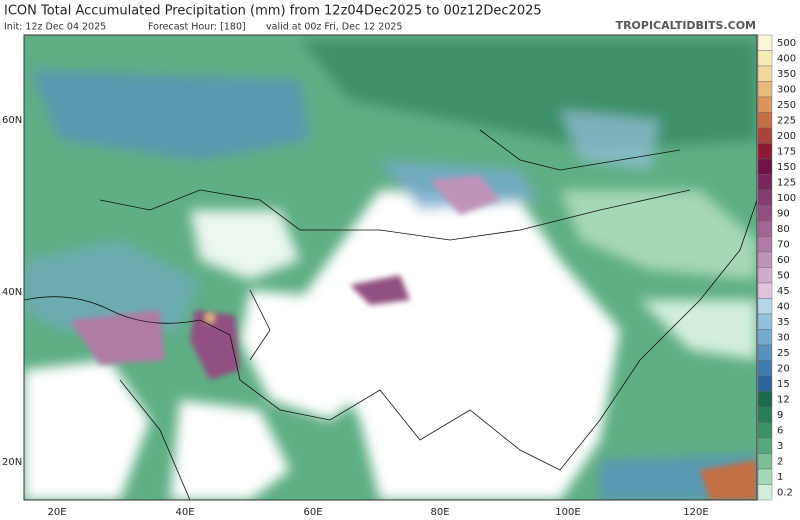 Image resolution: width=800 pixels, height=520 pixels. Describe the element at coordinates (783, 384) in the screenshot. I see `colorbar-label: 15` at that location.